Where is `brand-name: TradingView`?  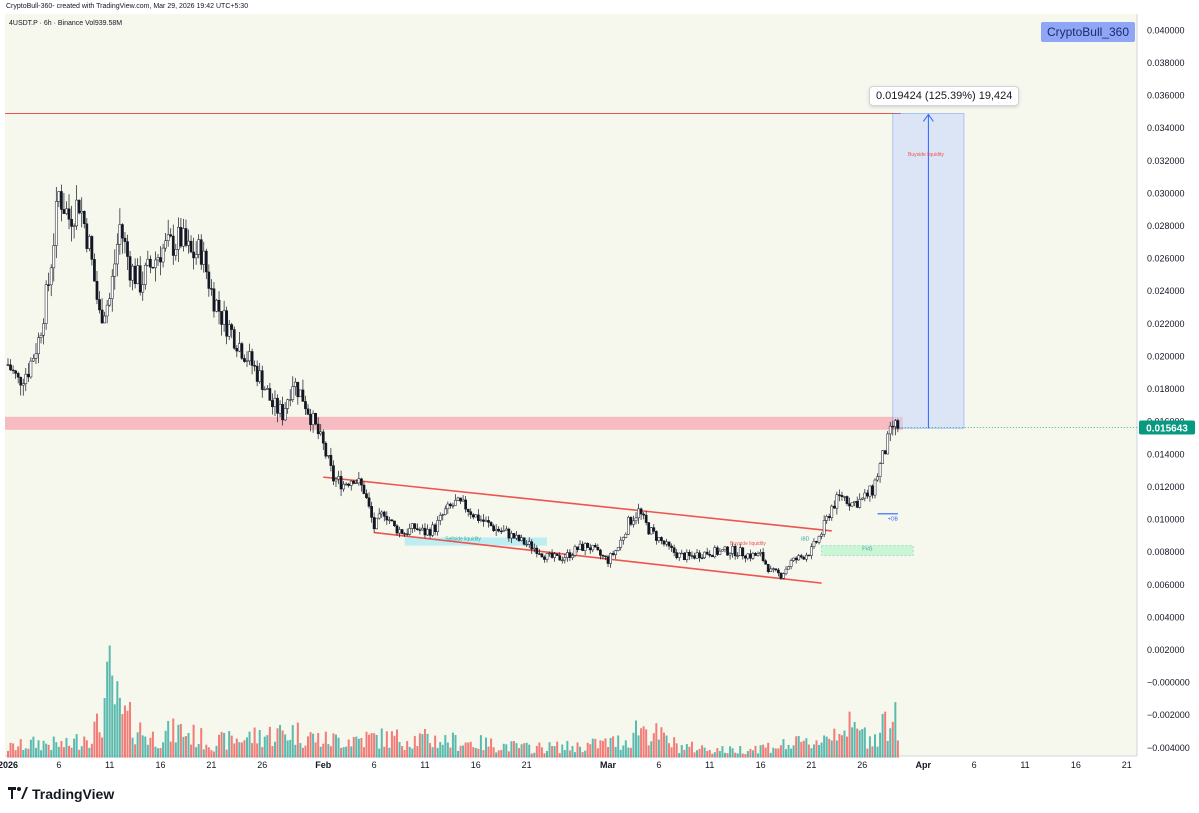 brand-name: TradingView is located at coordinates (73, 794).